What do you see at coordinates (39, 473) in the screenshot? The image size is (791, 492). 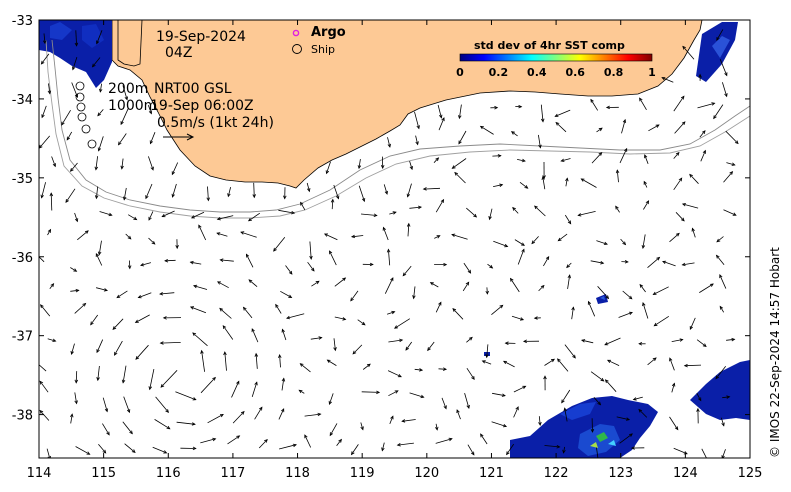 I see `x-tick-label: 114` at bounding box center [39, 473].